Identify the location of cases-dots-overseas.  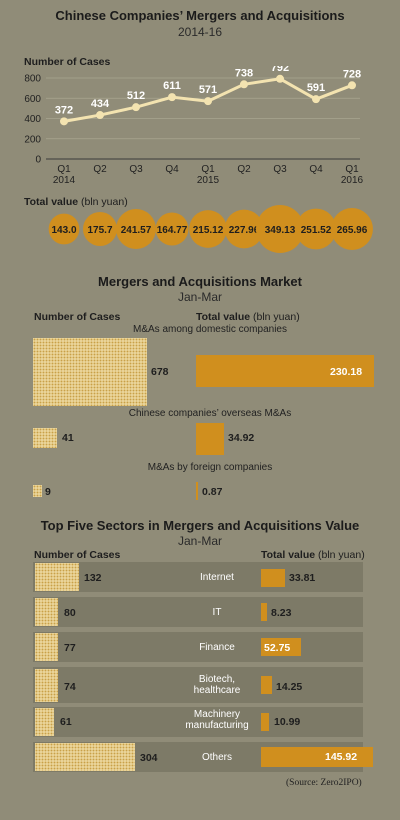
(45, 438).